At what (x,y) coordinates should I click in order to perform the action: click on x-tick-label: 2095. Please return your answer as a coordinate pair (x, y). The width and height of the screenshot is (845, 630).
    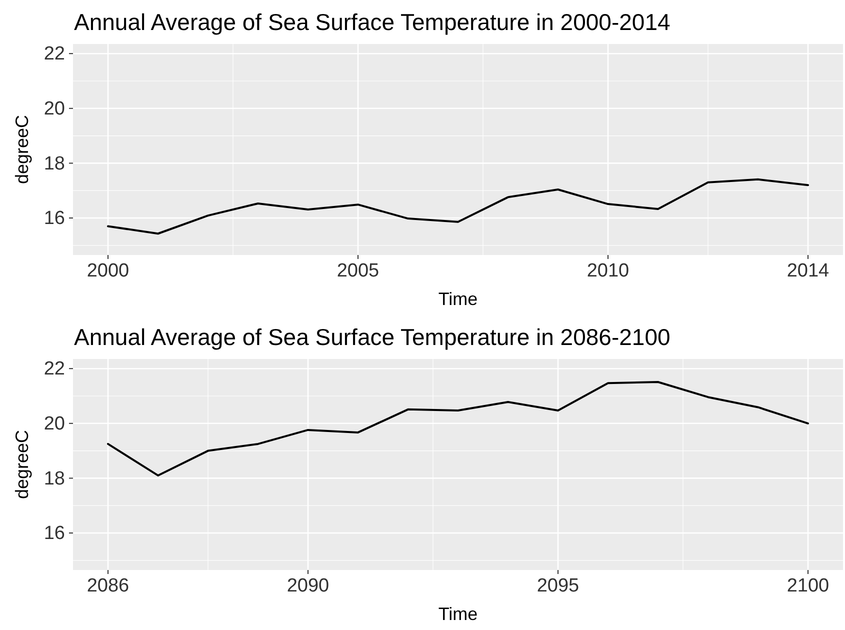
    Looking at the image, I should click on (558, 585).